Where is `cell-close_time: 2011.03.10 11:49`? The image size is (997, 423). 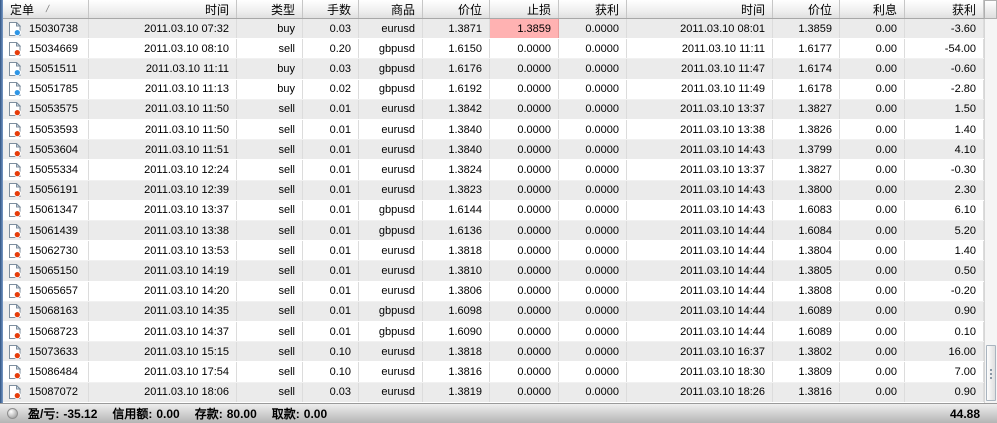 cell-close_time: 2011.03.10 11:49 is located at coordinates (700, 89).